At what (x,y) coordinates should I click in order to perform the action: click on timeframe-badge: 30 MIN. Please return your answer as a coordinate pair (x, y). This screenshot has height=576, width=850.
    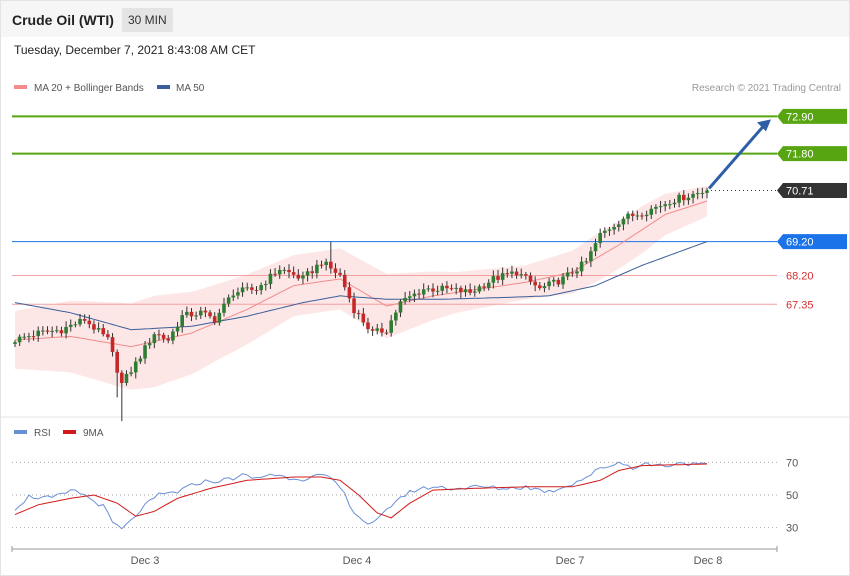
    Looking at the image, I should click on (147, 20).